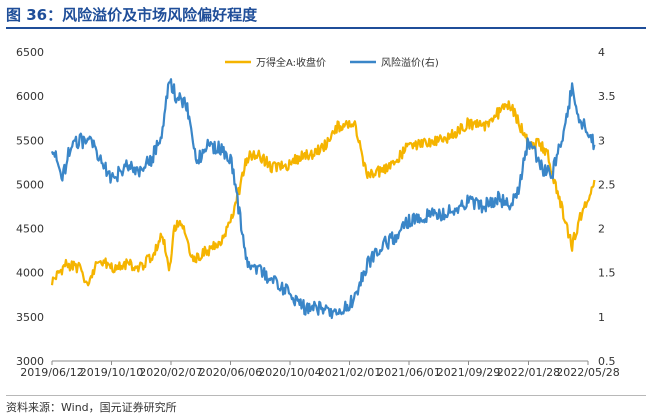 Image resolution: width=652 pixels, height=415 pixels. Describe the element at coordinates (326, 395) in the screenshot. I see `footer-rule` at that location.